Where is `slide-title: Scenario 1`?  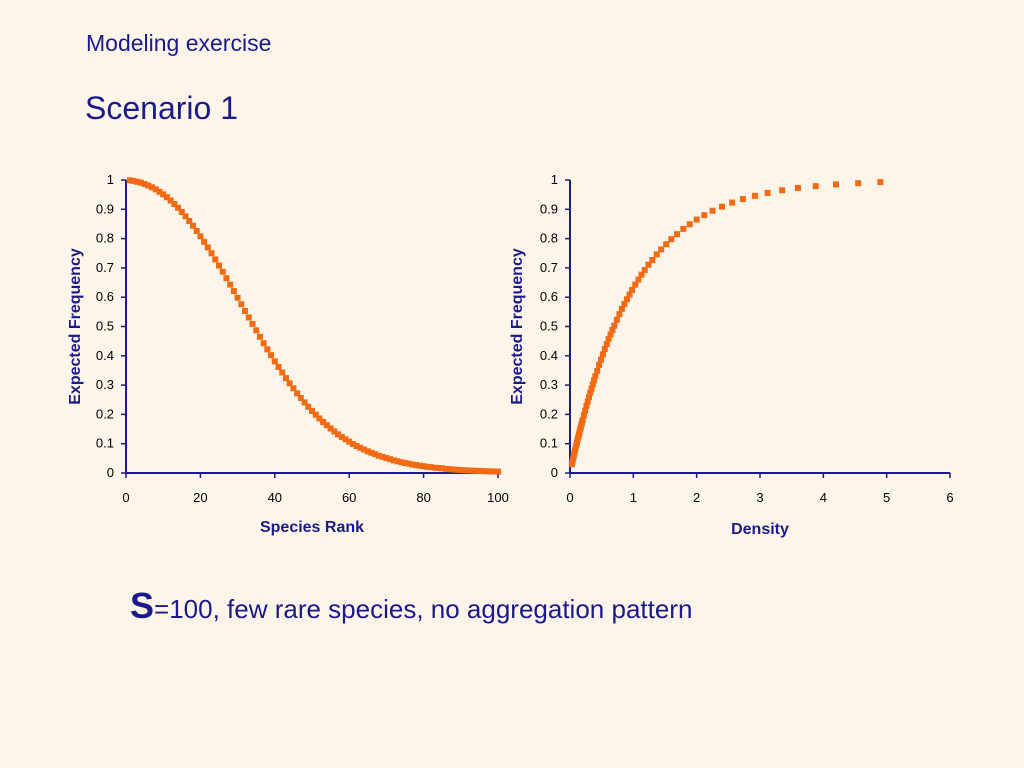 slide-title: Scenario 1 is located at coordinates (161, 108).